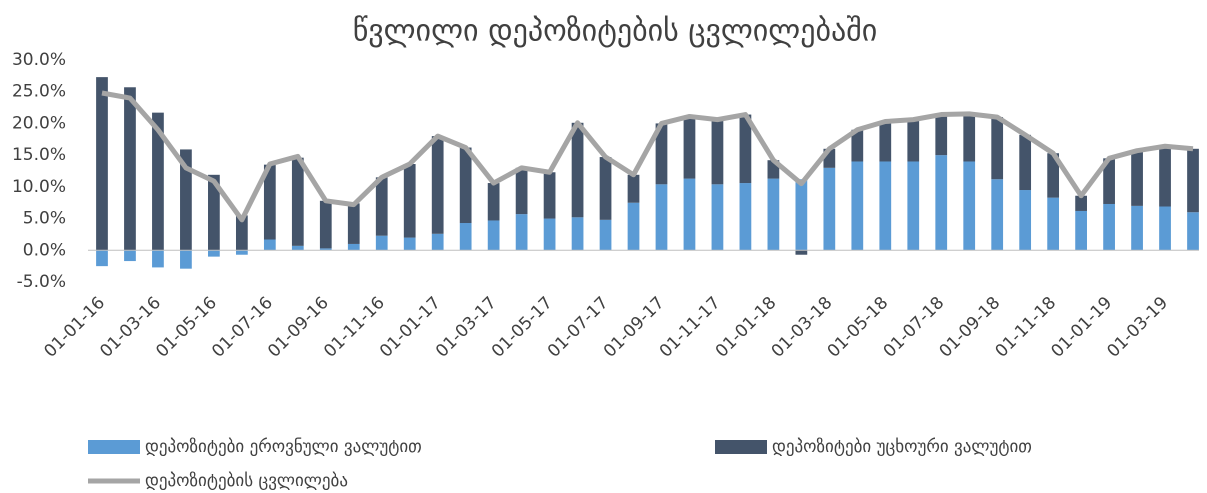 This screenshot has height=493, width=1207. What do you see at coordinates (39, 155) in the screenshot?
I see `y-tick-label: 15.0%` at bounding box center [39, 155].